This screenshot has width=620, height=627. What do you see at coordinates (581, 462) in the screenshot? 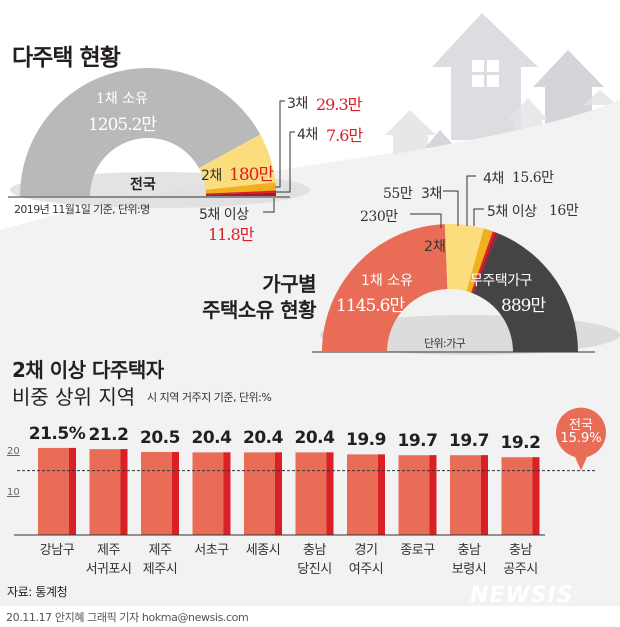
I see `national-average-pointer` at bounding box center [581, 462].